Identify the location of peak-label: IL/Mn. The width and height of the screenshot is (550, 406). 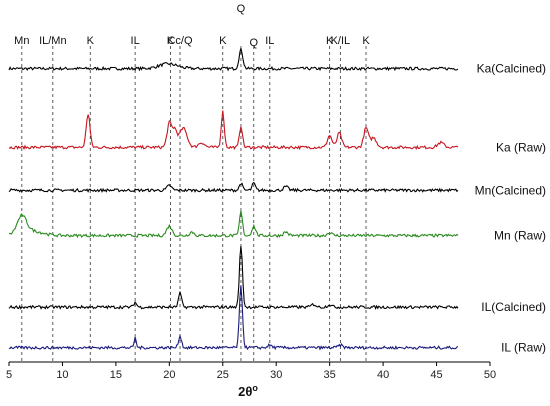
(53, 41).